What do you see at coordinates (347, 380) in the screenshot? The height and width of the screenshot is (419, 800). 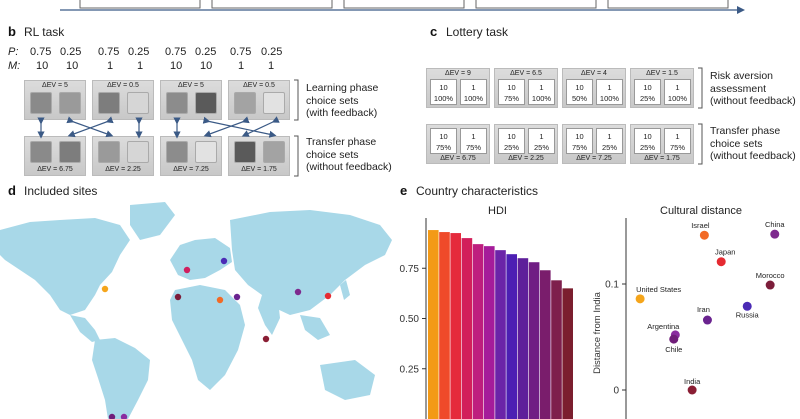 I see `australia` at bounding box center [347, 380].